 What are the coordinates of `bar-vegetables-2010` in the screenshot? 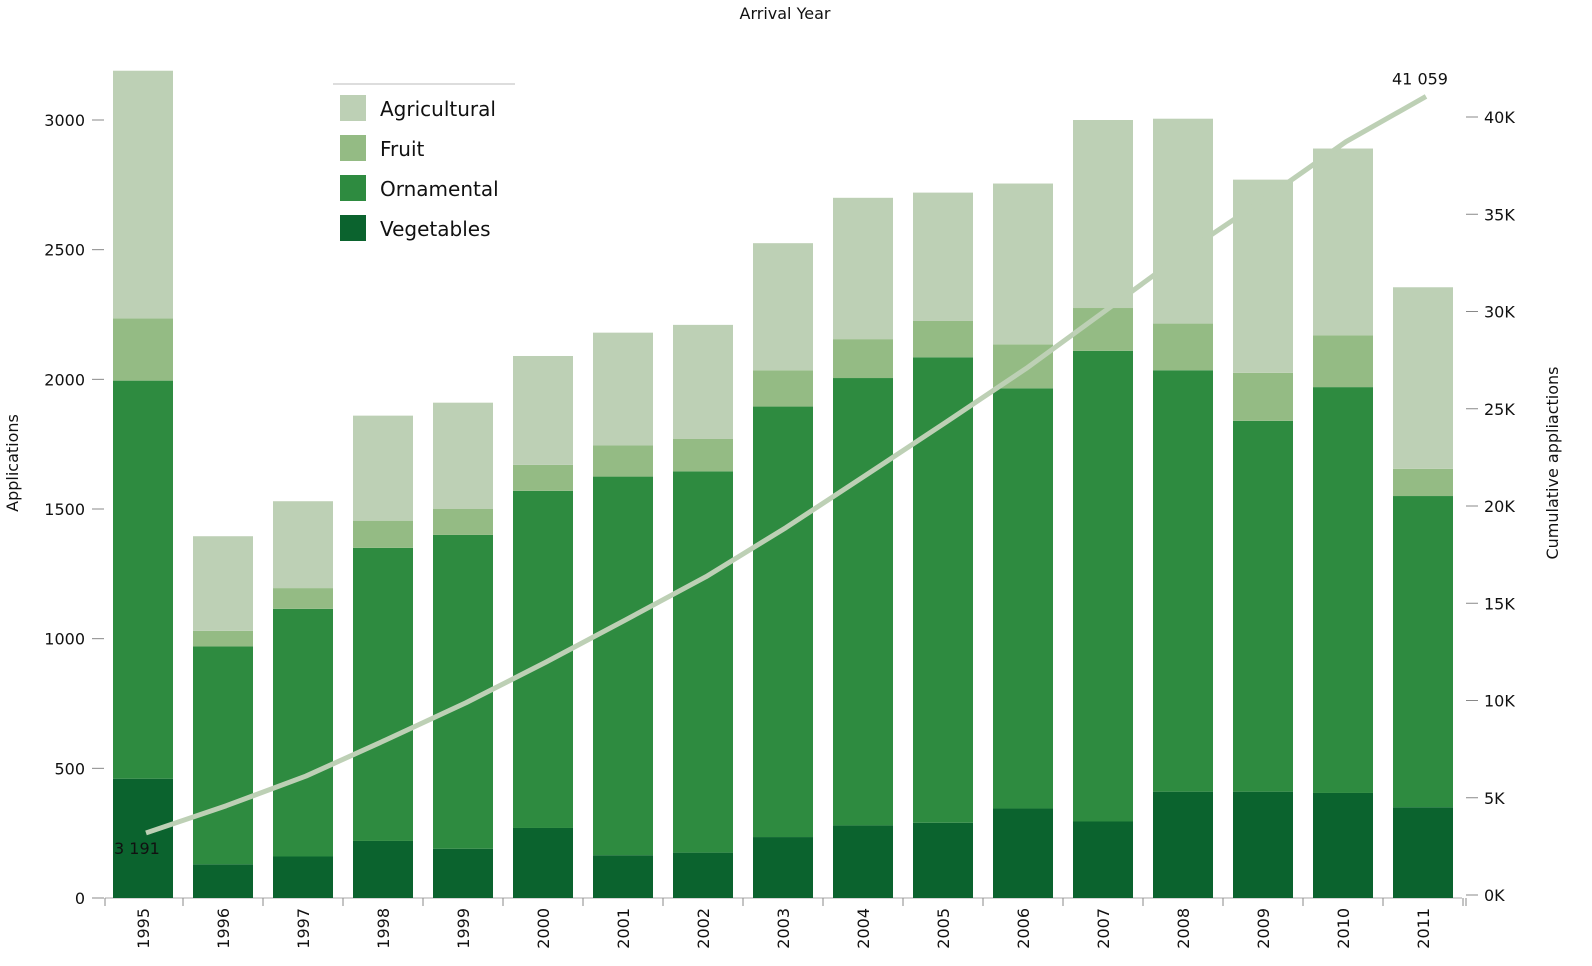 It's located at (1343, 845).